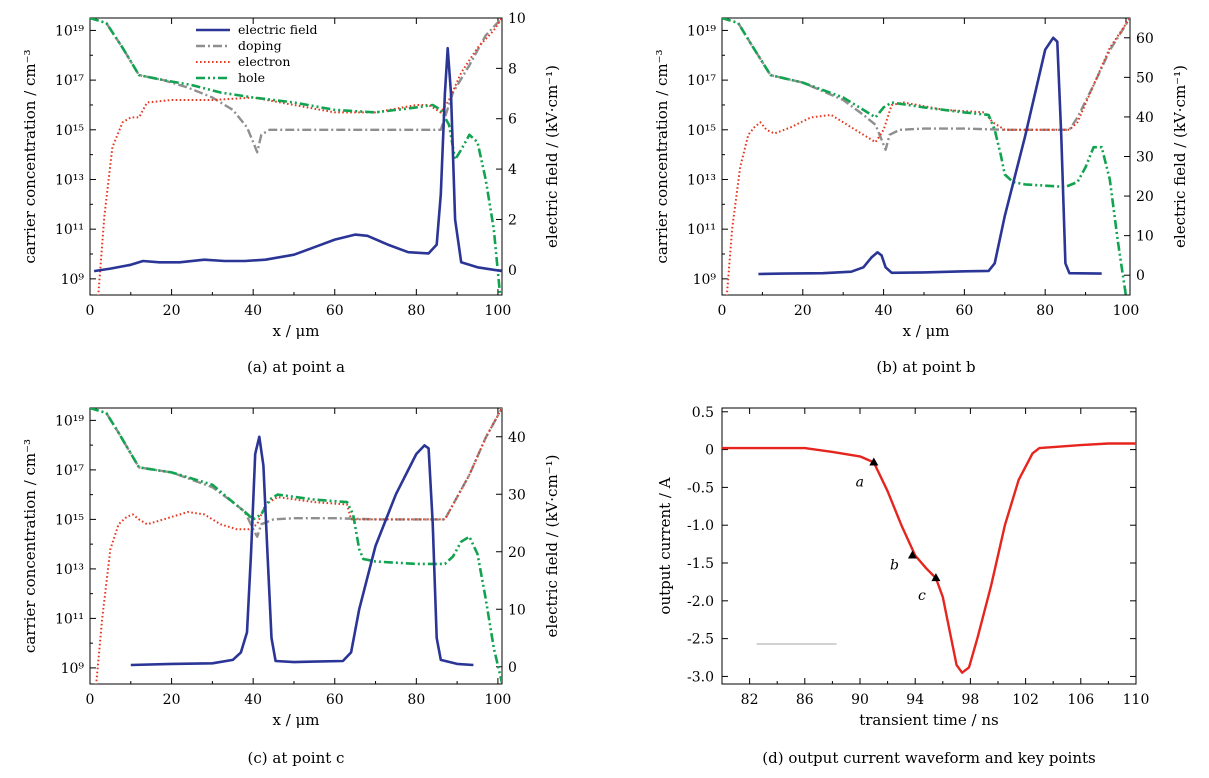 This screenshot has width=1209, height=778. What do you see at coordinates (915, 700) in the screenshot?
I see `x-tick-label: 94` at bounding box center [915, 700].